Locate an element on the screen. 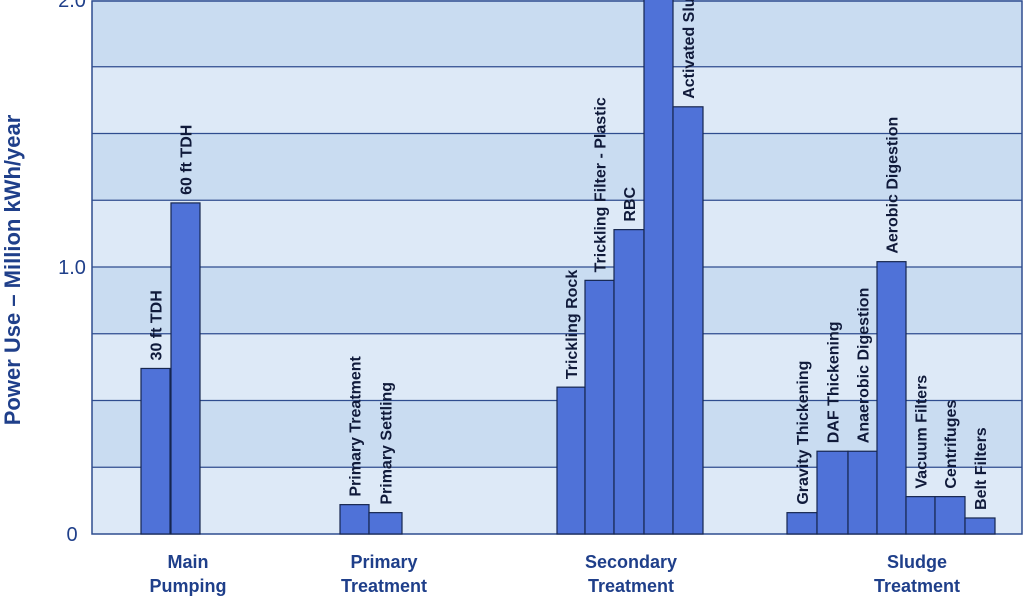  bar-label: Primary Settling is located at coordinates (387, 443).